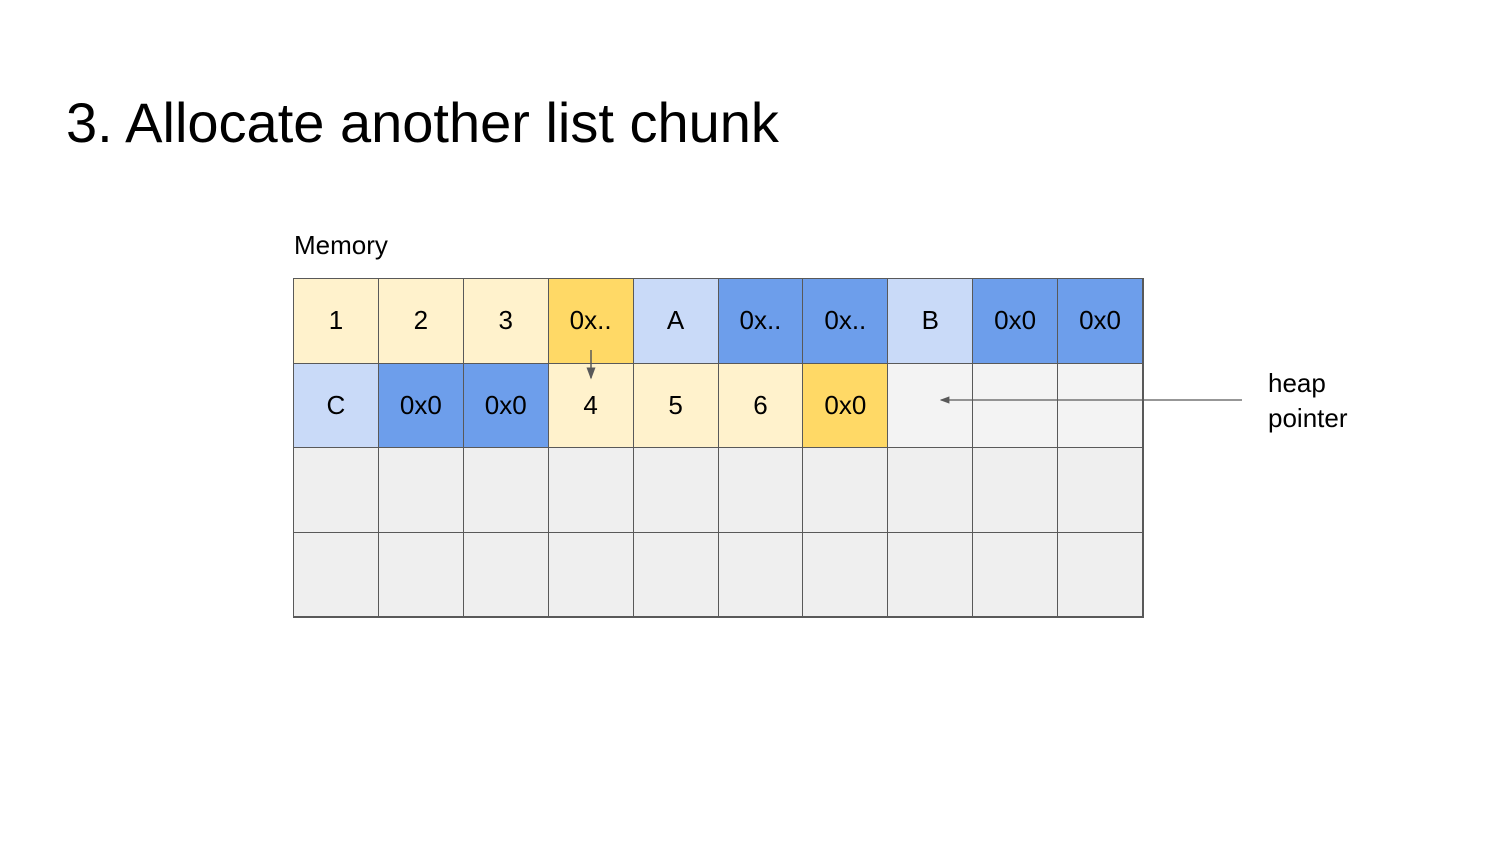  What do you see at coordinates (1308, 418) in the screenshot?
I see `heap-pointer-label-line2: pointer` at bounding box center [1308, 418].